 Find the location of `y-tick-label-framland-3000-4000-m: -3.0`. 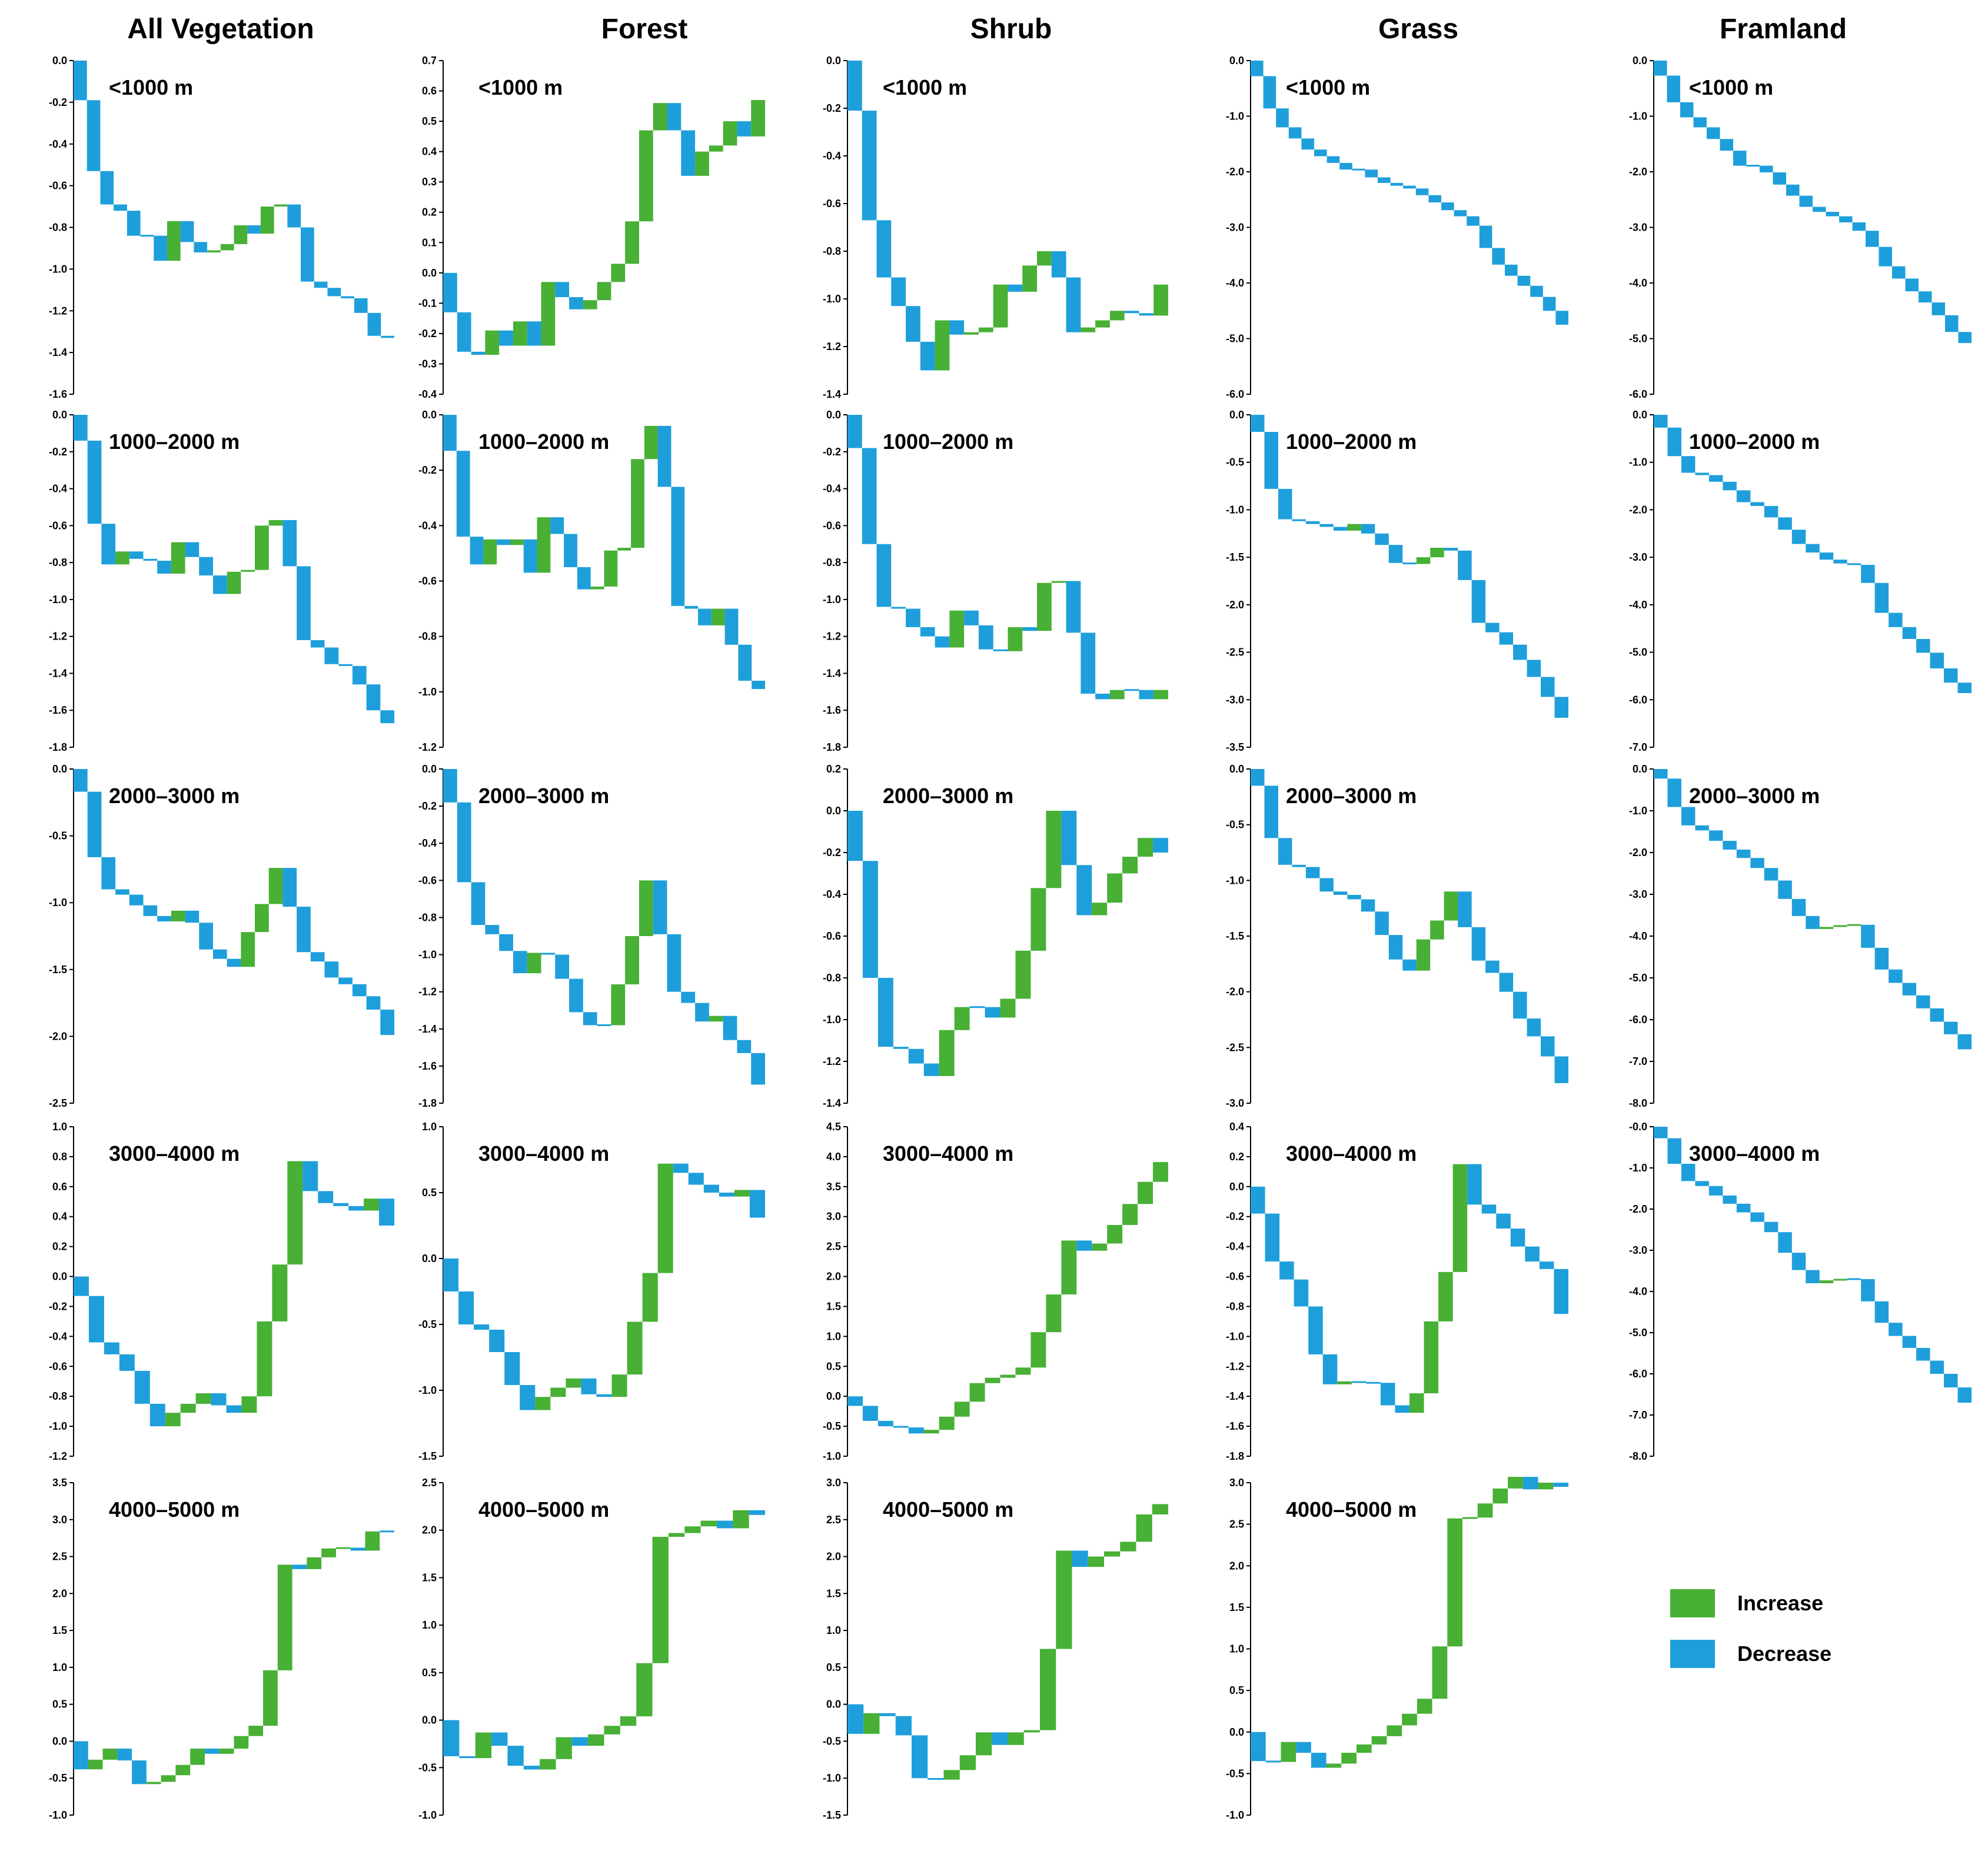

y-tick-label-framland-3000-4000-m: -3.0 is located at coordinates (1638, 1250).